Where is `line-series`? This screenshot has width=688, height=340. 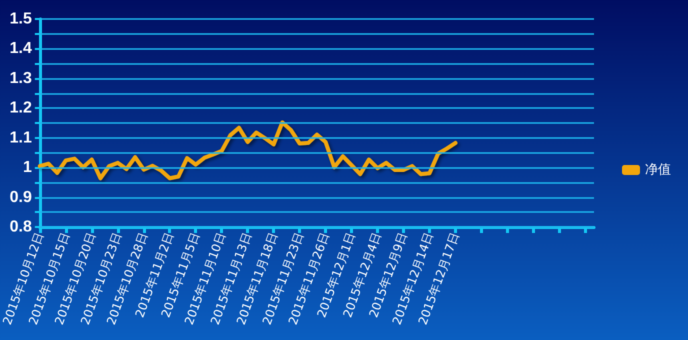 line-series is located at coordinates (248, 150).